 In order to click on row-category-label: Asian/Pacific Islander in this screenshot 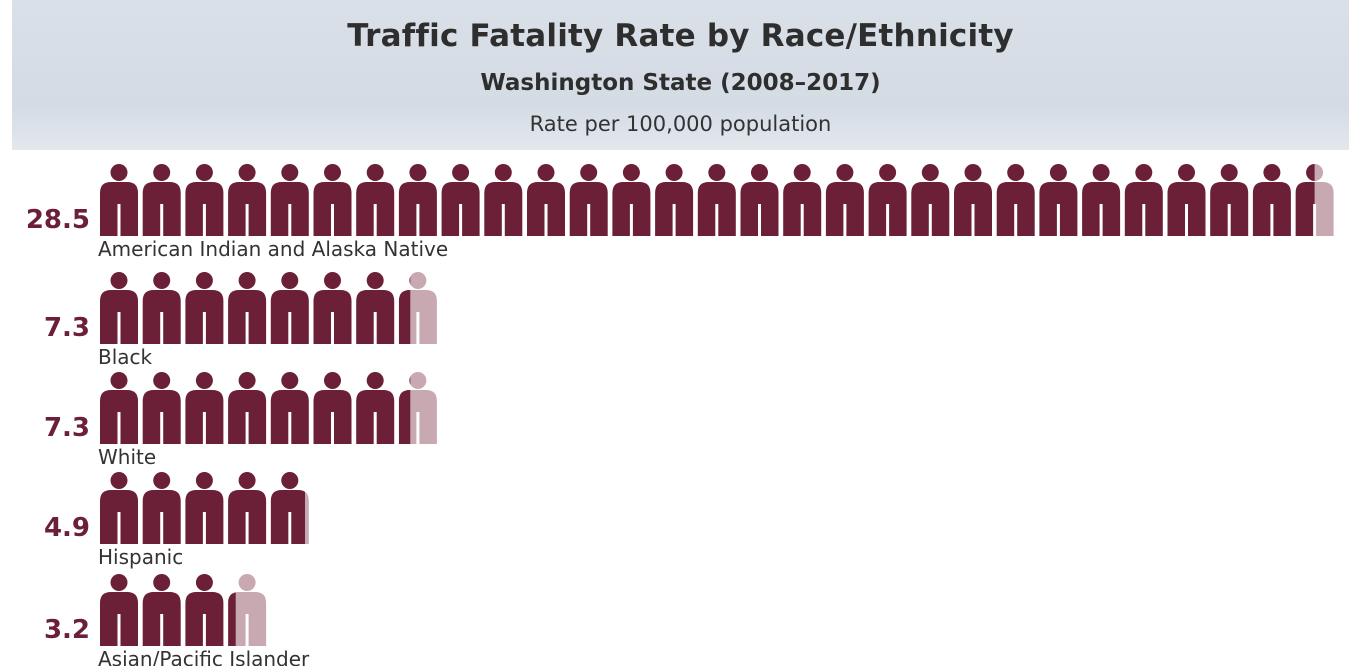, I will do `click(204, 656)`.